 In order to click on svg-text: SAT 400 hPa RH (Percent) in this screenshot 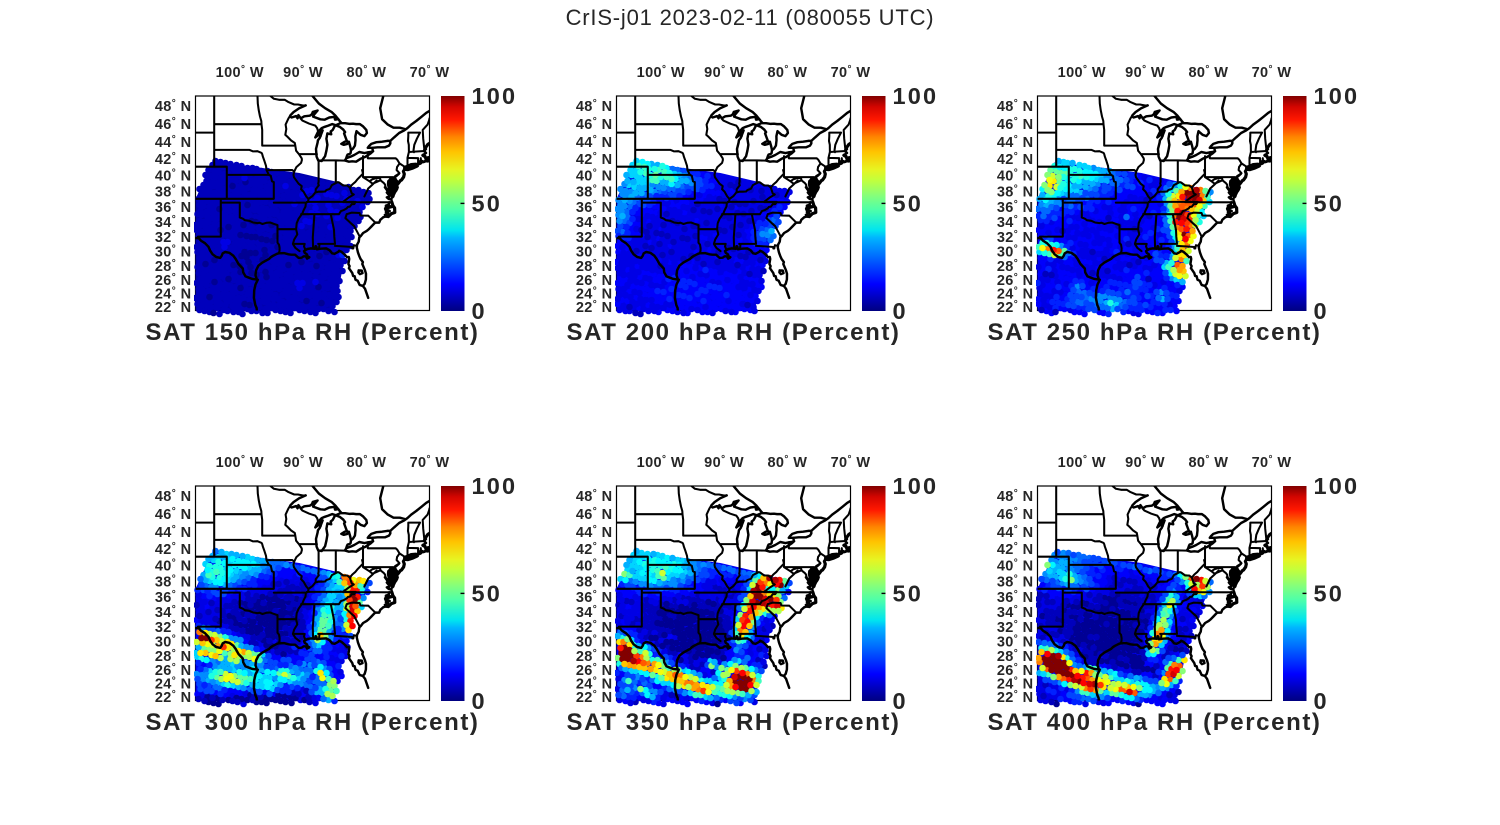, I will do `click(1154, 722)`.